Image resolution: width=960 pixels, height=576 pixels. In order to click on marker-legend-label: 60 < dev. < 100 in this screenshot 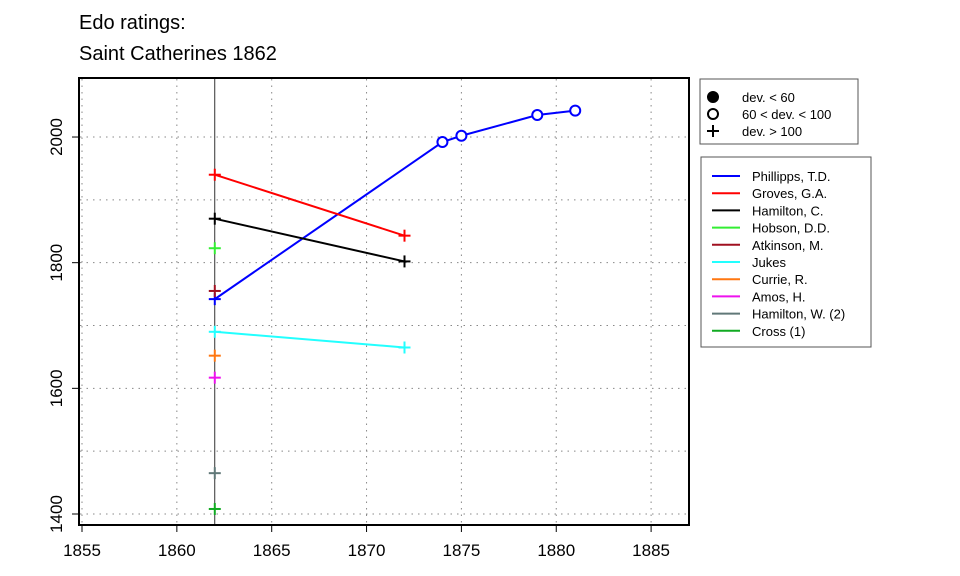, I will do `click(786, 114)`.